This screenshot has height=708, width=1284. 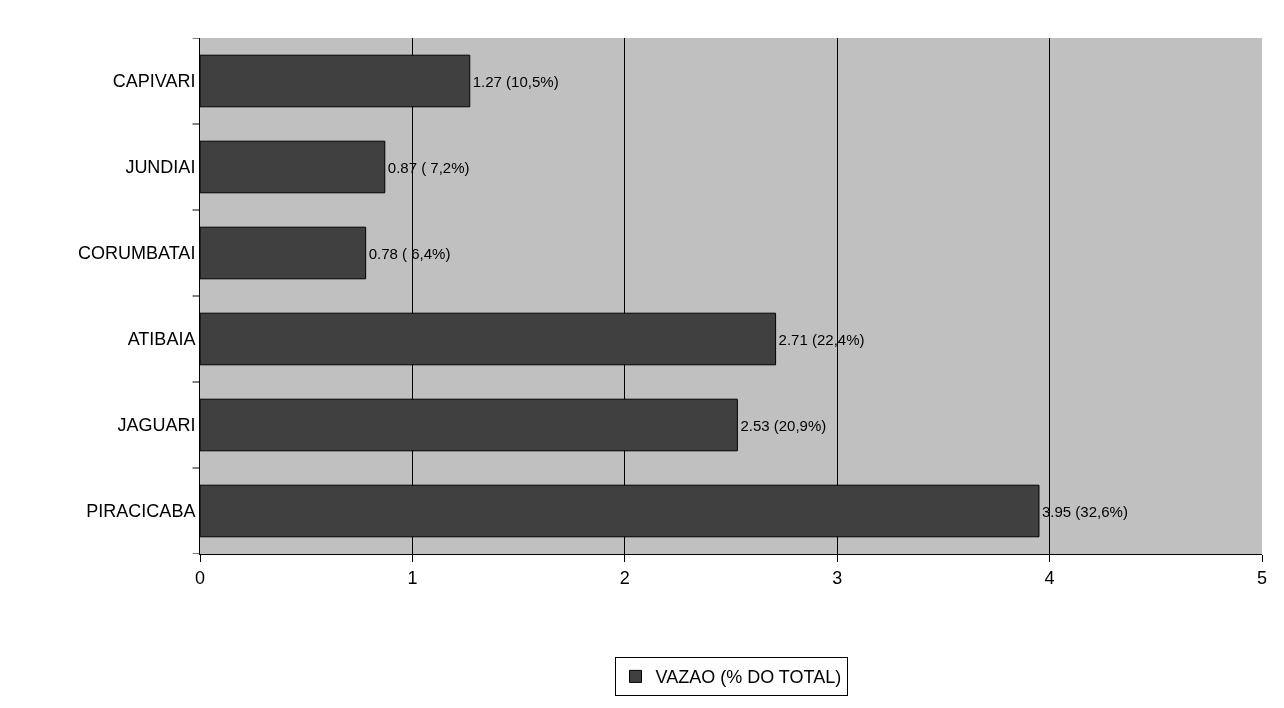 What do you see at coordinates (515, 81) in the screenshot?
I see `data-label: 1.27 (10,5%)` at bounding box center [515, 81].